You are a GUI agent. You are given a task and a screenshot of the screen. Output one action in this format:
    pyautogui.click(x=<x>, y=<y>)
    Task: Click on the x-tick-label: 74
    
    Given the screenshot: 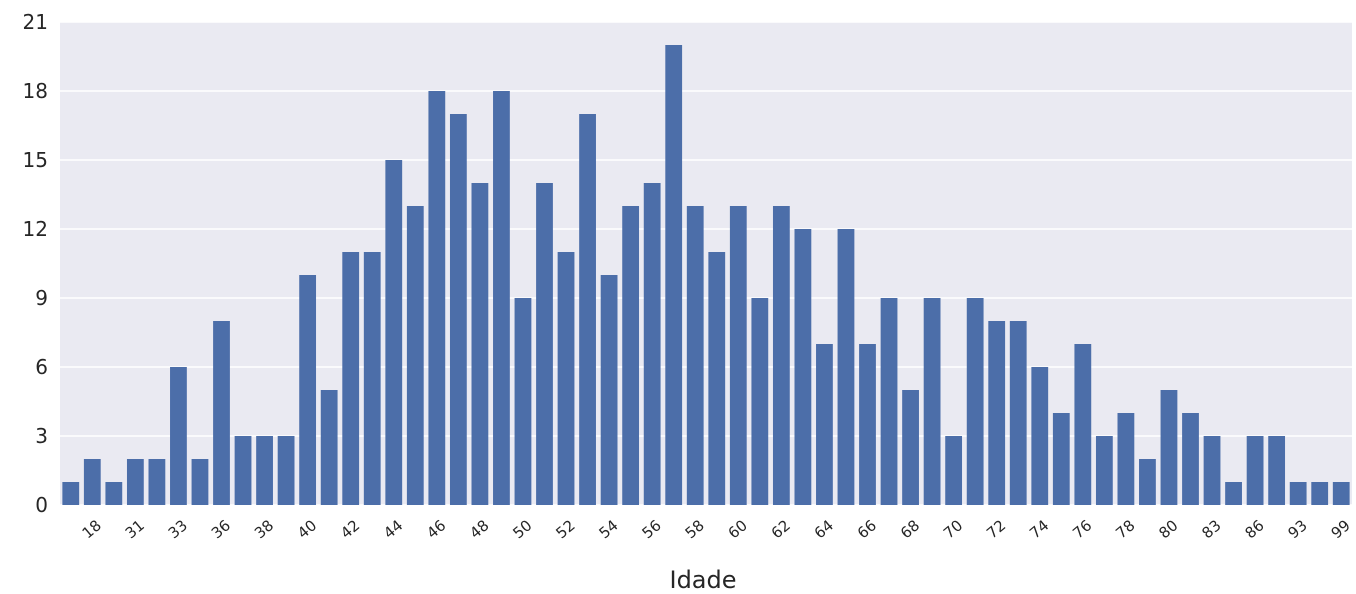 What is the action you would take?
    pyautogui.click(x=1039, y=529)
    